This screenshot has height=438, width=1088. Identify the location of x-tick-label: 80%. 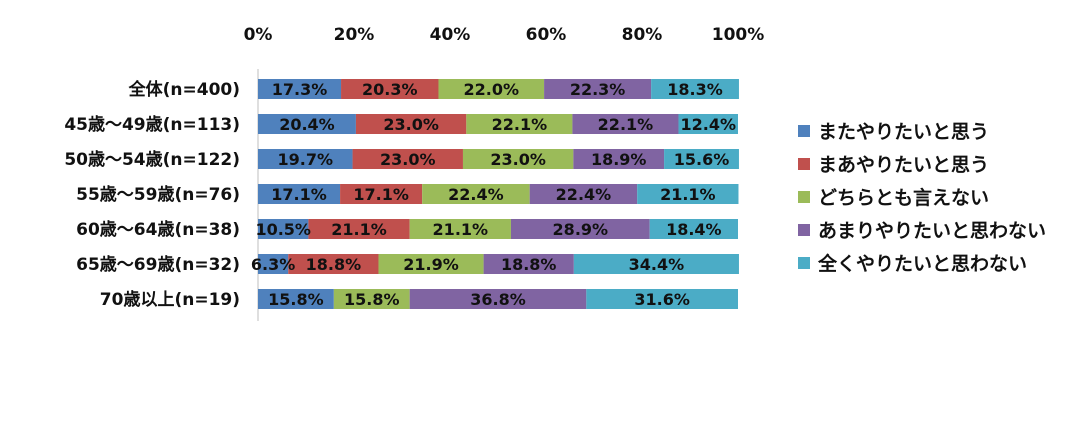
(642, 35).